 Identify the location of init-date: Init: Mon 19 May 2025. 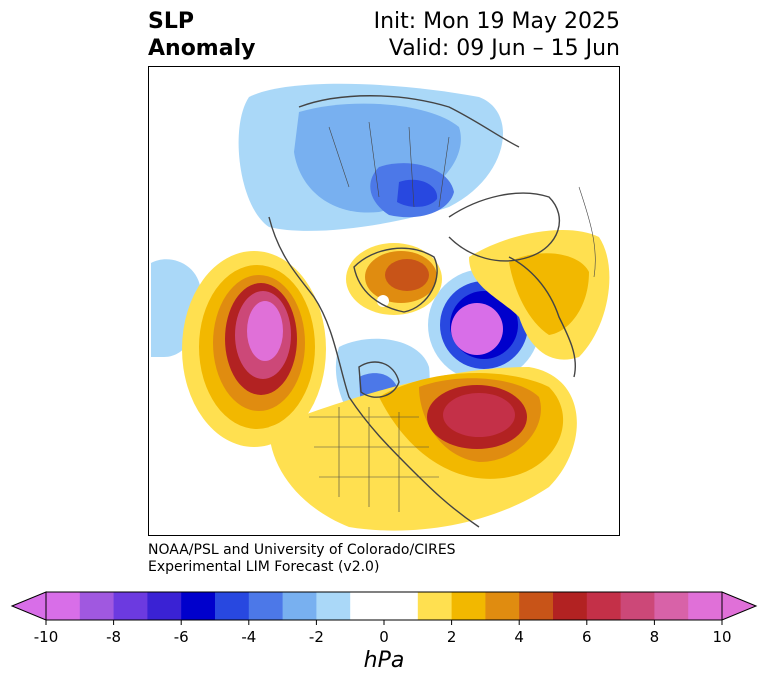
(496, 21).